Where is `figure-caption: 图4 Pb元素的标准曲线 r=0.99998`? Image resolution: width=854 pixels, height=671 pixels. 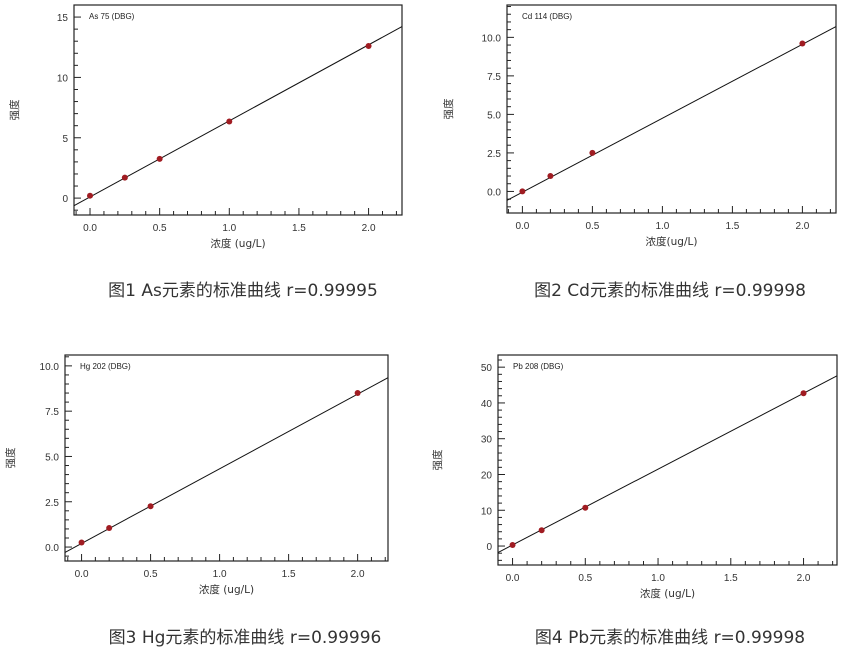
figure-caption: 图4 Pb元素的标准曲线 r=0.99998 is located at coordinates (670, 638).